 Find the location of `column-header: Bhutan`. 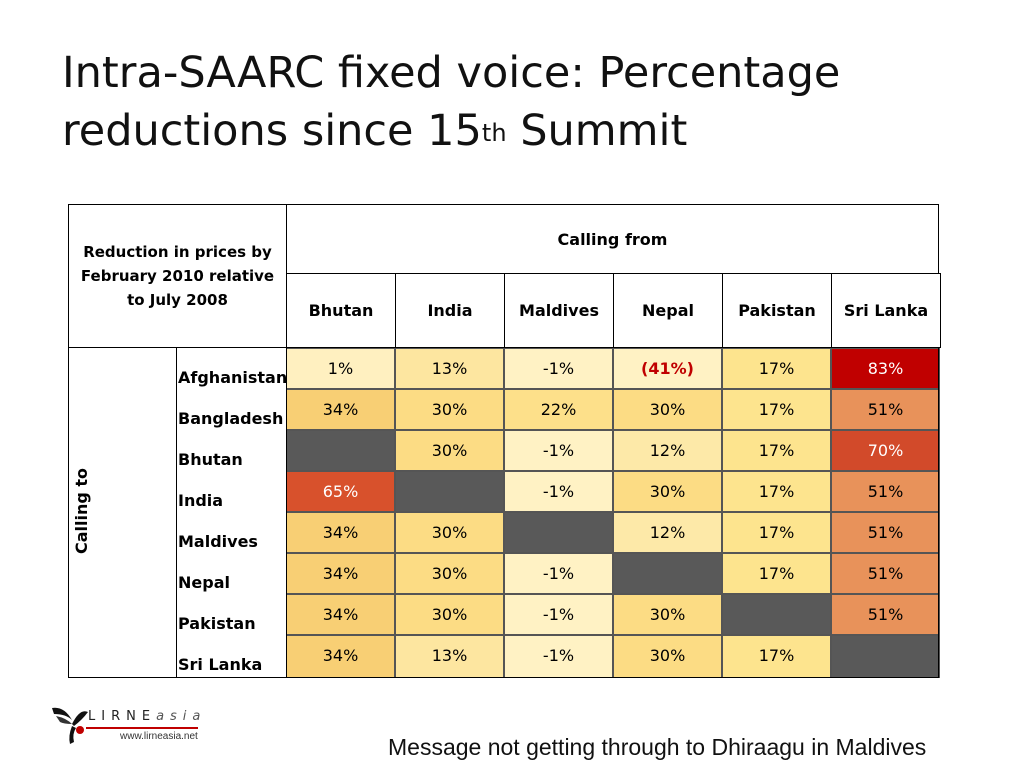

column-header: Bhutan is located at coordinates (341, 310).